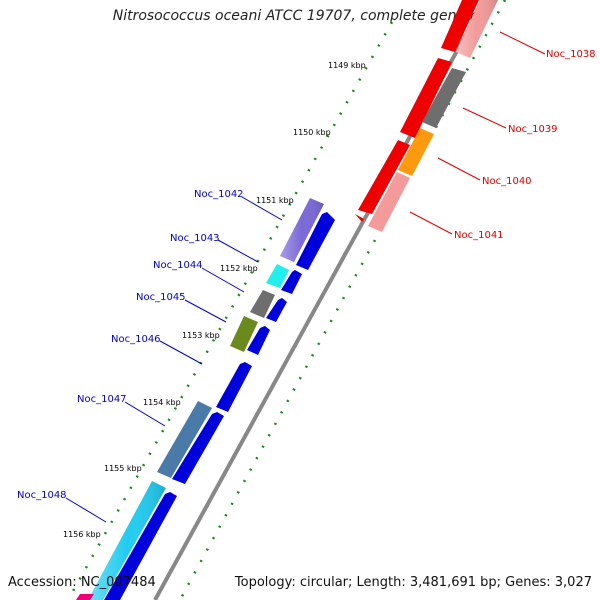 The image size is (600, 600). I want to click on gene-noc1042, so click(315, 241).